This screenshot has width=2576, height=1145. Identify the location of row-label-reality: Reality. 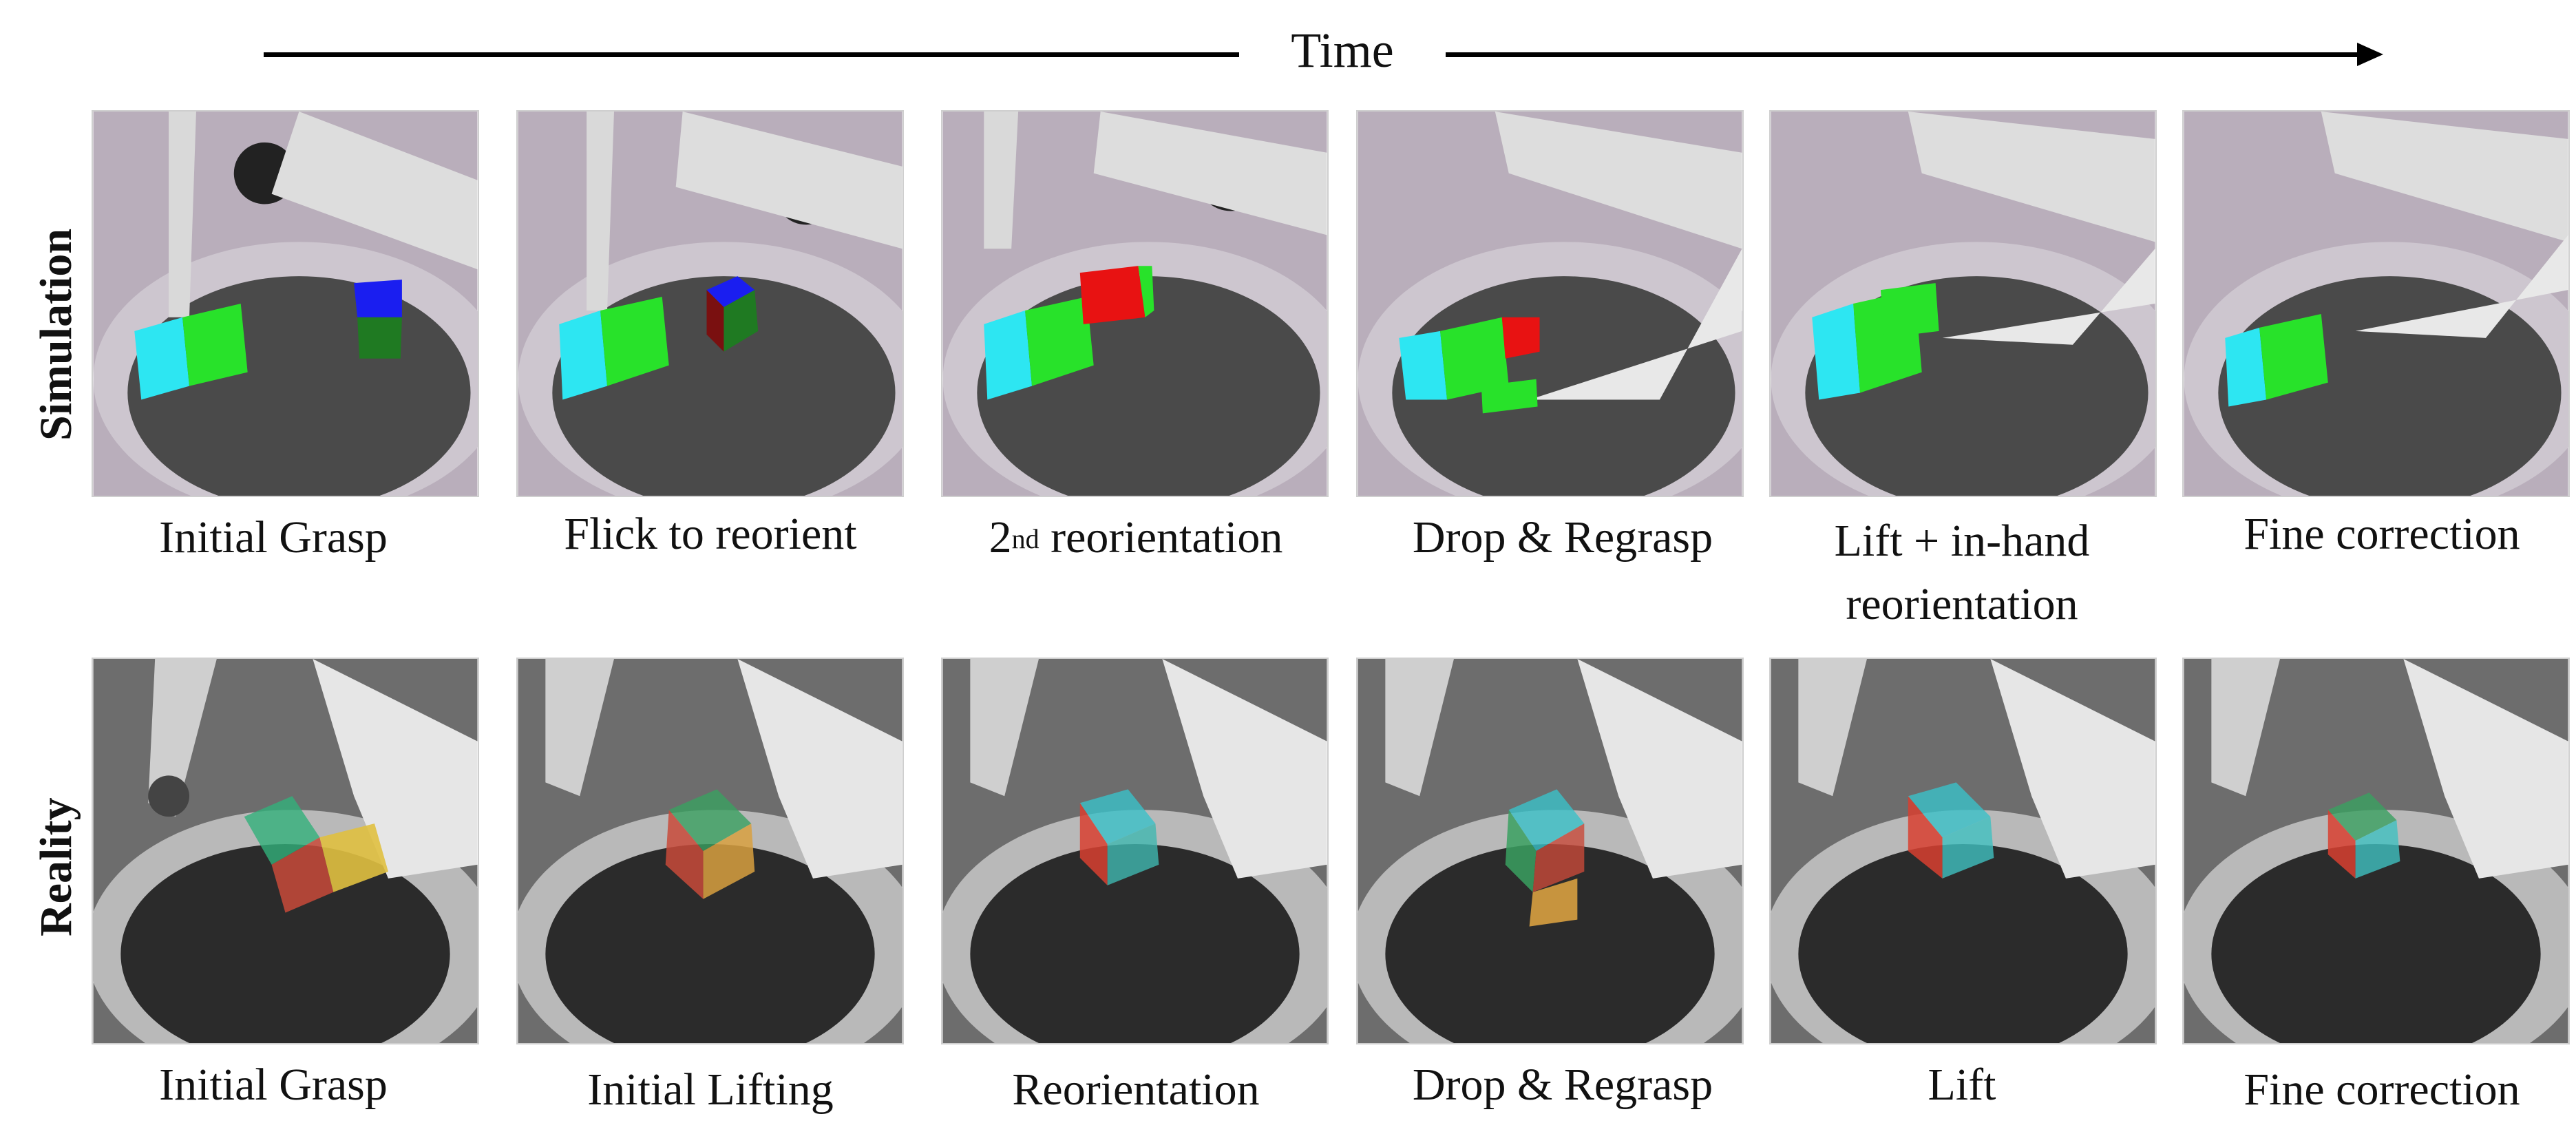
(56, 866).